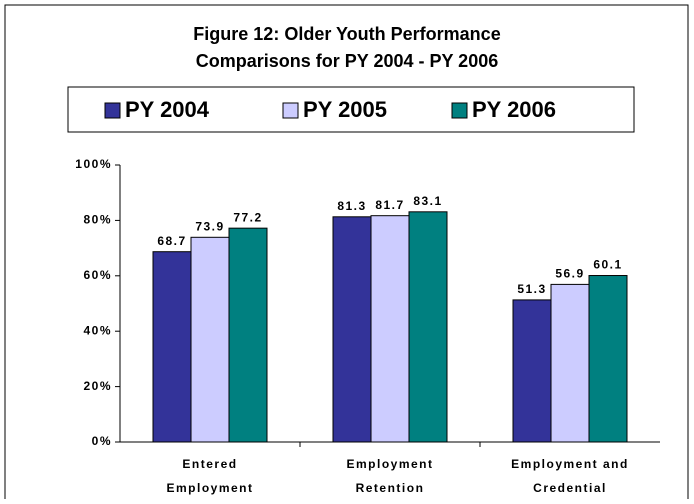 The height and width of the screenshot is (504, 694). I want to click on legend-label: PY 2006, so click(514, 109).